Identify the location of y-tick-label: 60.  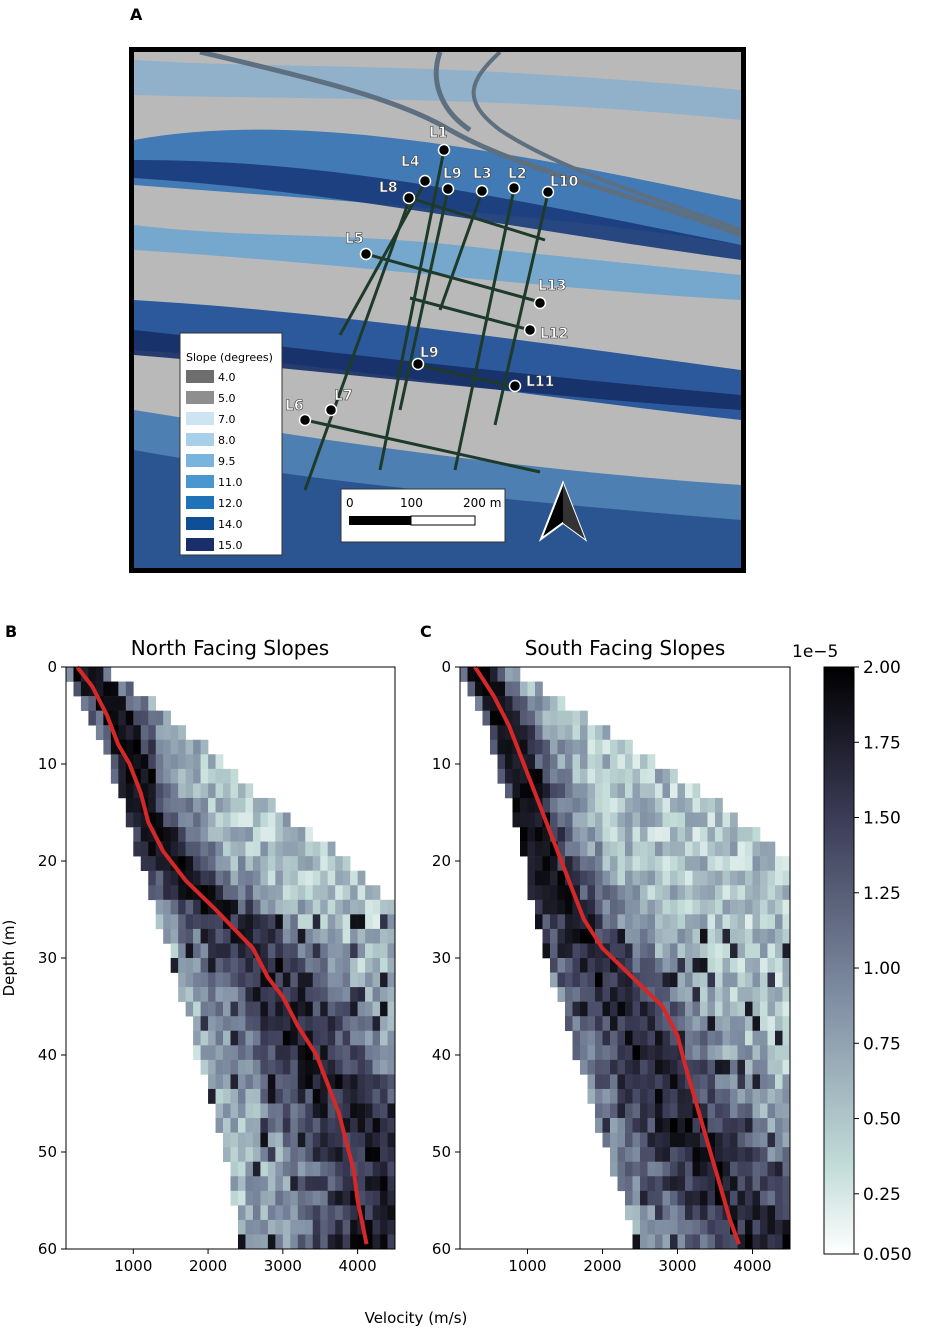
(441, 1249).